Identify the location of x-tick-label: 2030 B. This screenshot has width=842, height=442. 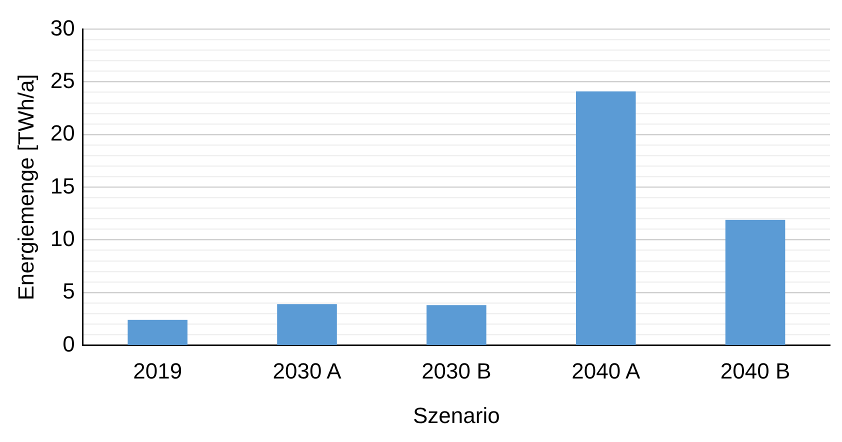
(457, 371).